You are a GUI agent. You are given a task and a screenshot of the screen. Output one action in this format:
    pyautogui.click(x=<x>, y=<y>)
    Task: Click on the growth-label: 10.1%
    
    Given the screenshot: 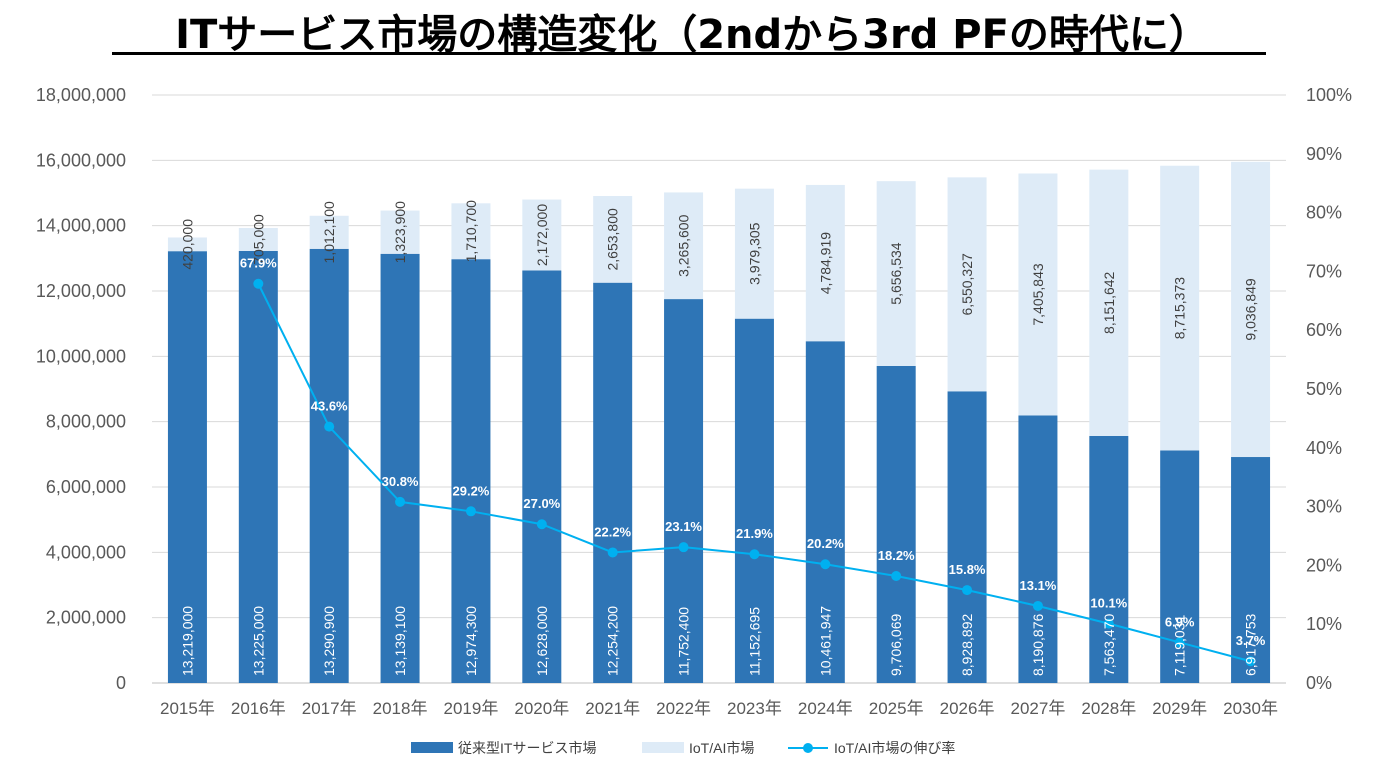 What is the action you would take?
    pyautogui.click(x=1108, y=603)
    